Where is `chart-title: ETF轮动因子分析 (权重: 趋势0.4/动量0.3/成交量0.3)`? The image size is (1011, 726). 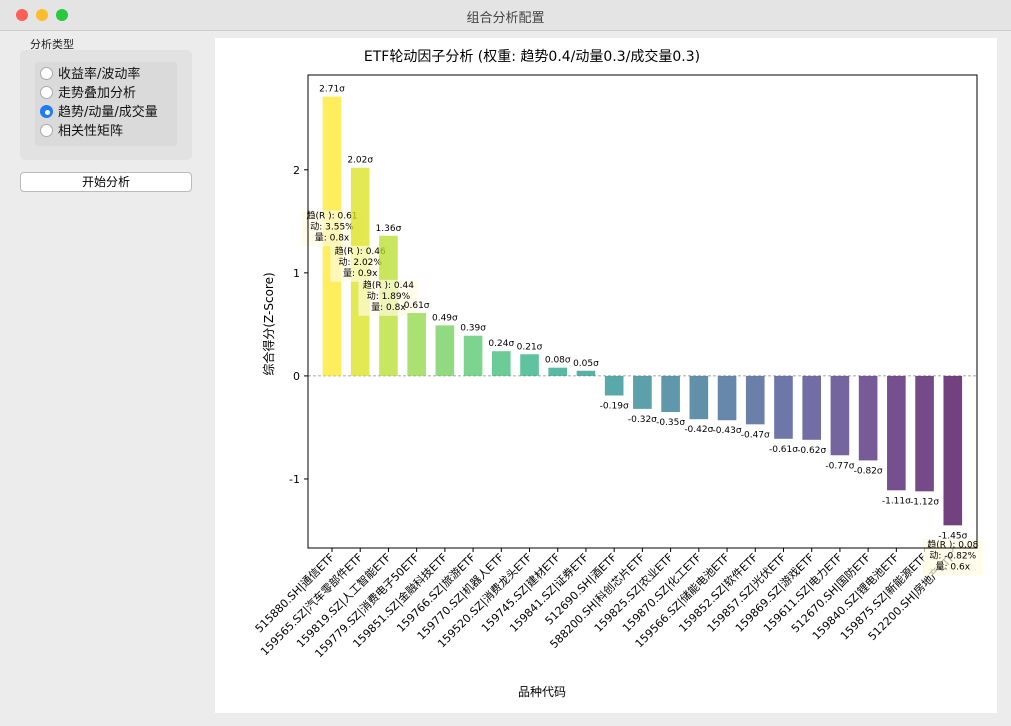
chart-title: ETF轮动因子分析 (权重: 趋势0.4/动量0.3/成交量0.3) is located at coordinates (532, 56).